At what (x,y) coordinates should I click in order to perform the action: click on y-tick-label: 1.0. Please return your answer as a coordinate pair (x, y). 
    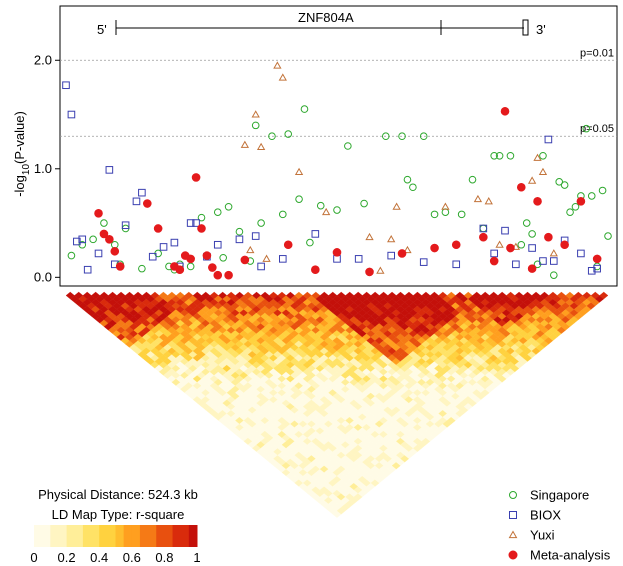
    Looking at the image, I should click on (43, 168).